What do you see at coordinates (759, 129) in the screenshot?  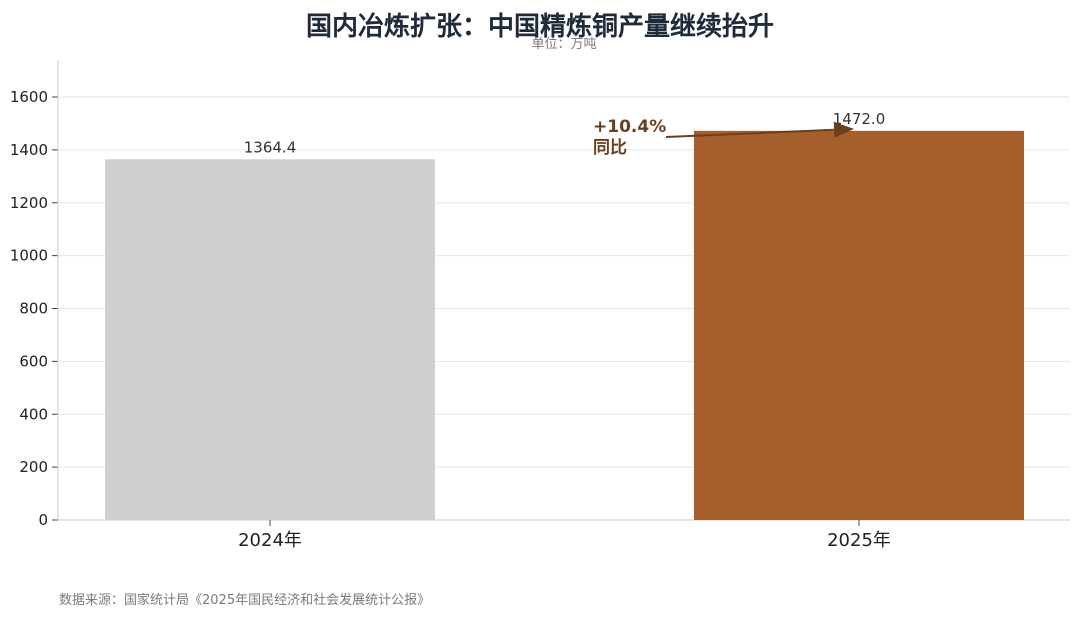 I see `annotation-arrow` at bounding box center [759, 129].